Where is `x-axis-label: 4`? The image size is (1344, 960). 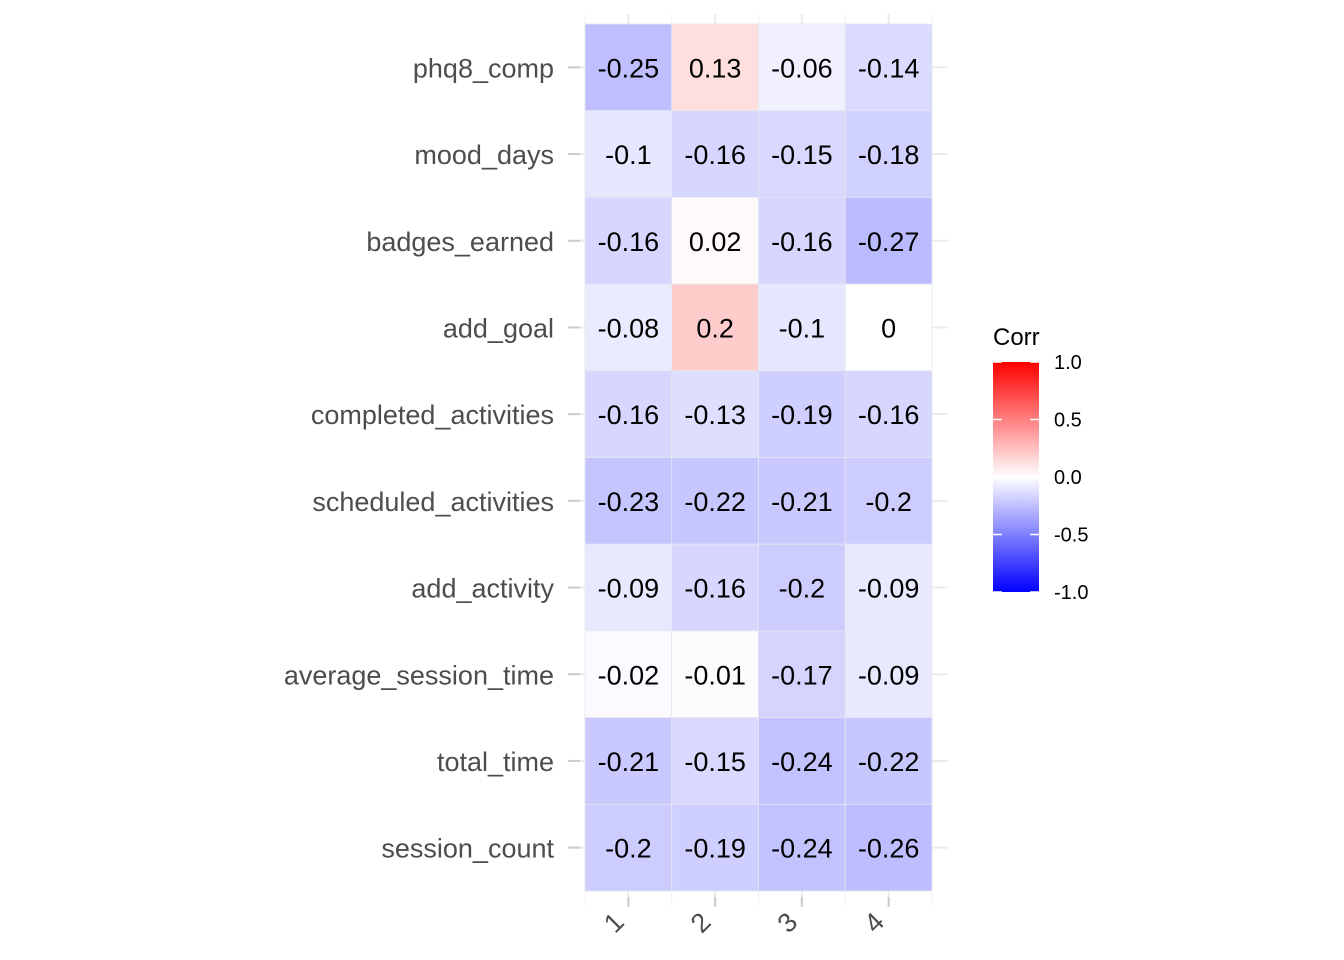 x-axis-label: 4 is located at coordinates (874, 923).